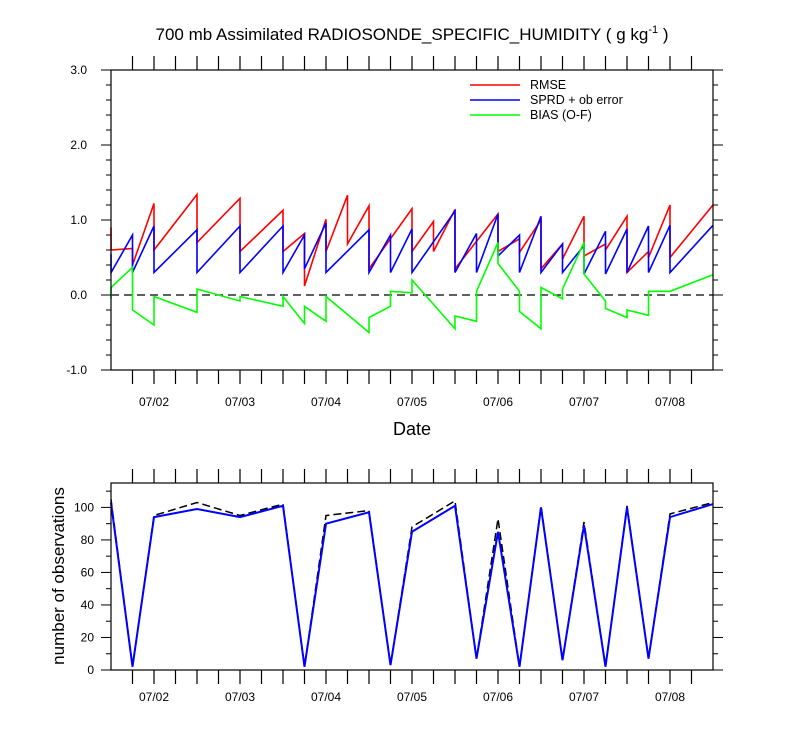 This screenshot has height=750, width=800. What do you see at coordinates (561, 115) in the screenshot?
I see `legend-entry: BIAS (O-F)` at bounding box center [561, 115].